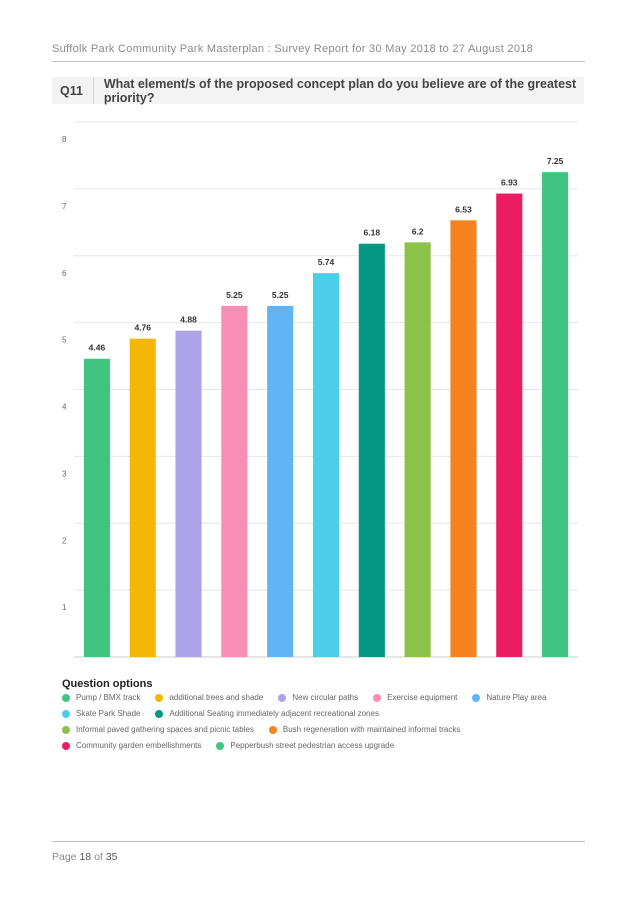 The image size is (637, 902). Describe the element at coordinates (516, 697) in the screenshot. I see `legend-label: Nature Play area` at that location.